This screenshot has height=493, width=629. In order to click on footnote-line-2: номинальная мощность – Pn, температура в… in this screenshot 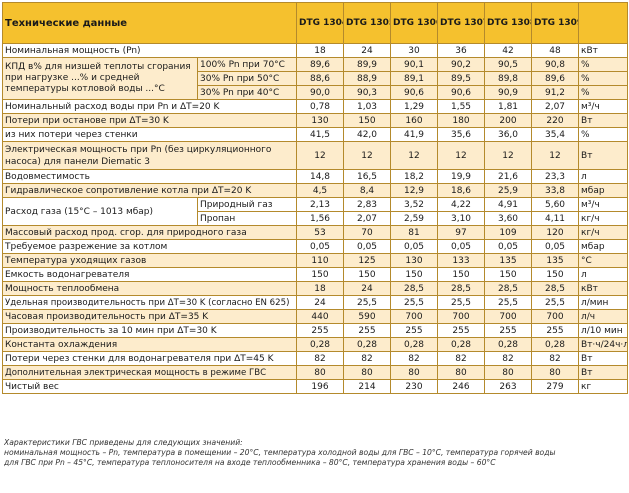, I will do `click(280, 452)`.